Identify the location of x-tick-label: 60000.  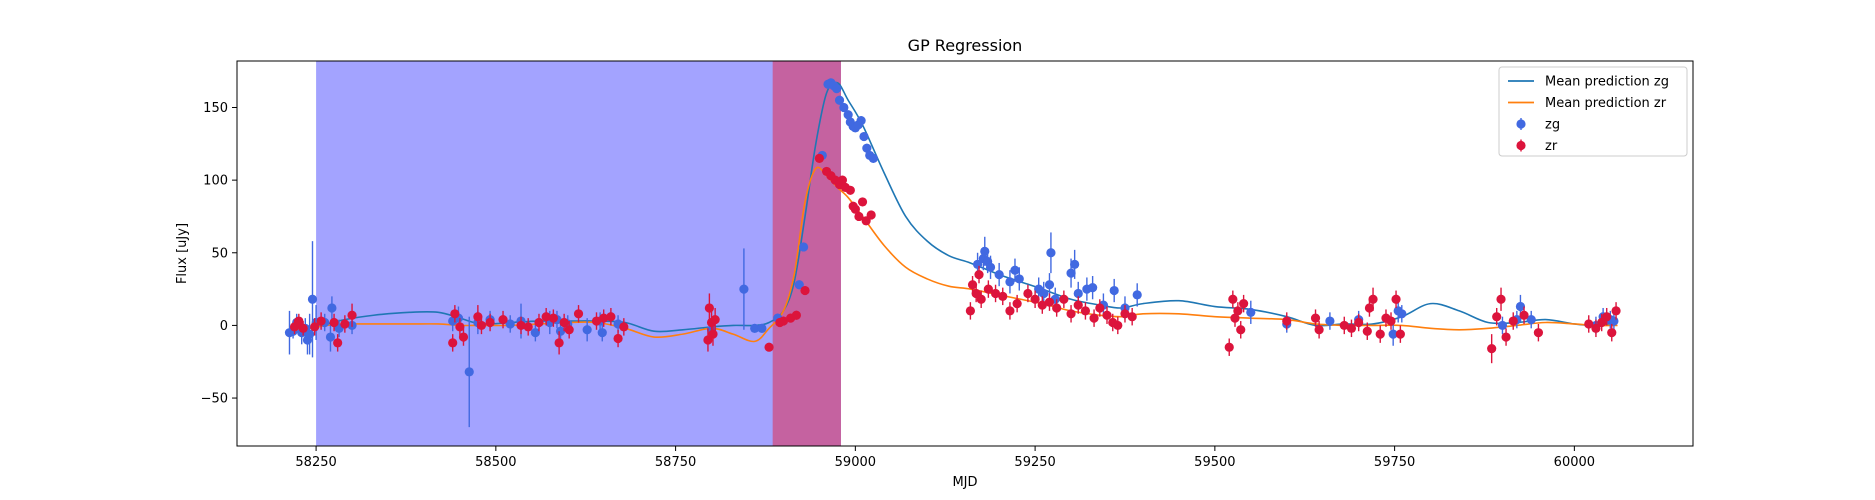
(1574, 462).